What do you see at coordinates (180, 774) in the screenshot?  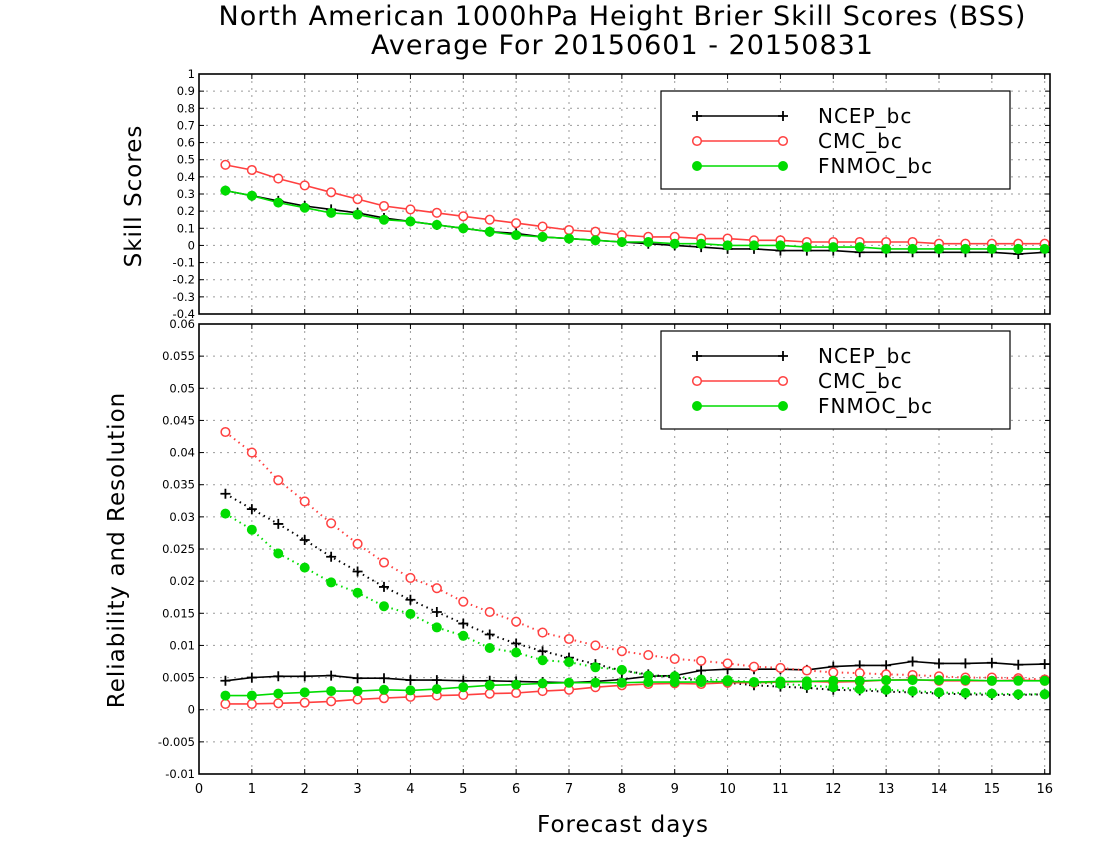 I see `y-tick-label: -0.01` at bounding box center [180, 774].